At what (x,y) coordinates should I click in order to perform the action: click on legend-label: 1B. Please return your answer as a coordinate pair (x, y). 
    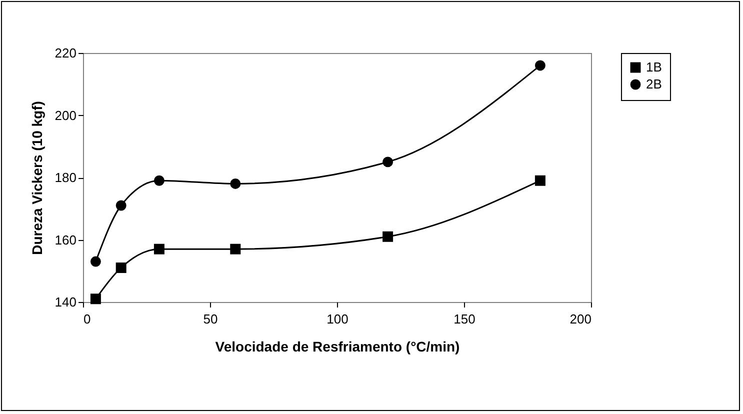
    Looking at the image, I should click on (654, 67).